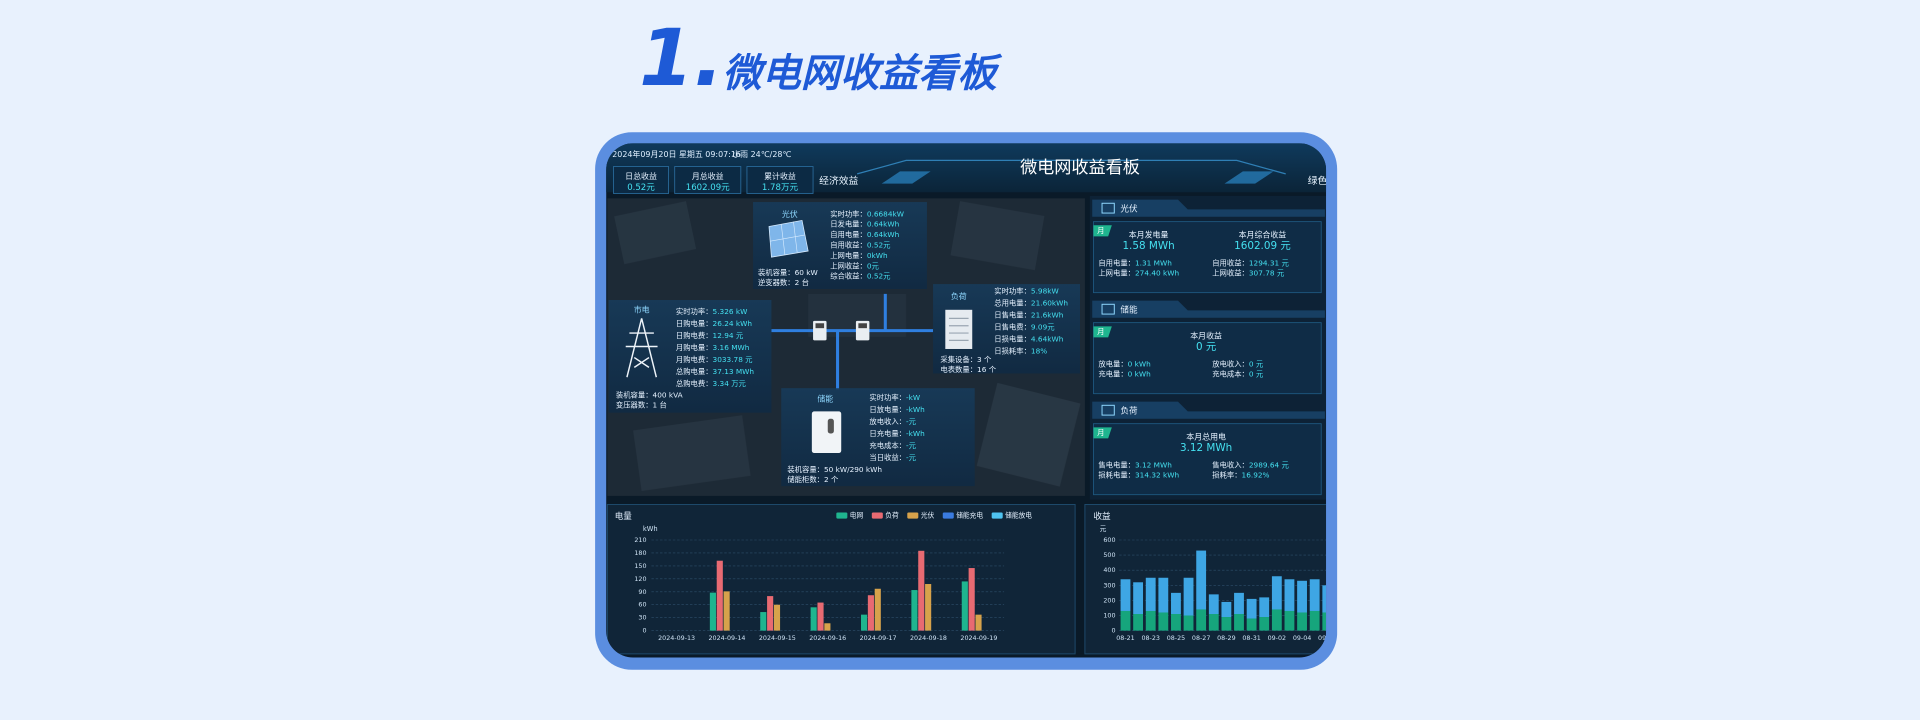 The image size is (1920, 720). What do you see at coordinates (848, 224) in the screenshot?
I see `label: 日发电量：` at bounding box center [848, 224].